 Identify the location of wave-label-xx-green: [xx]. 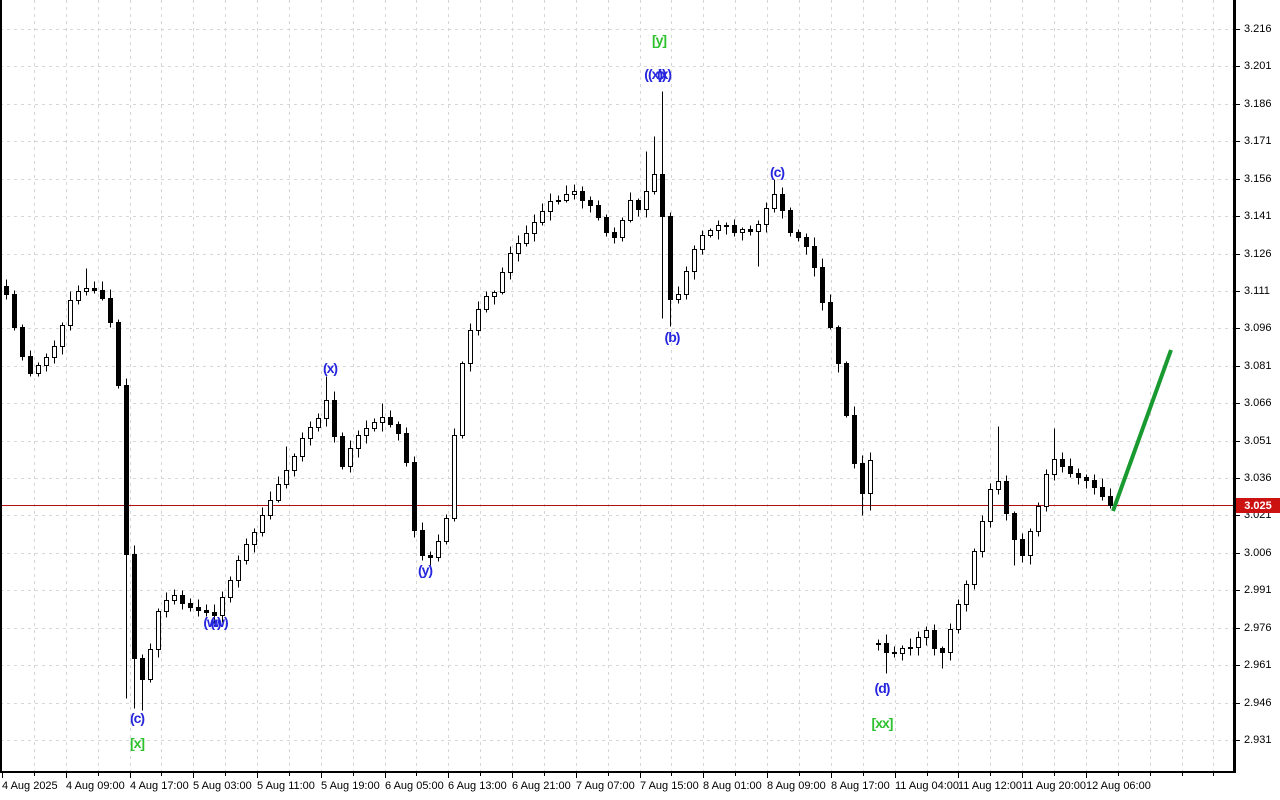
(882, 723).